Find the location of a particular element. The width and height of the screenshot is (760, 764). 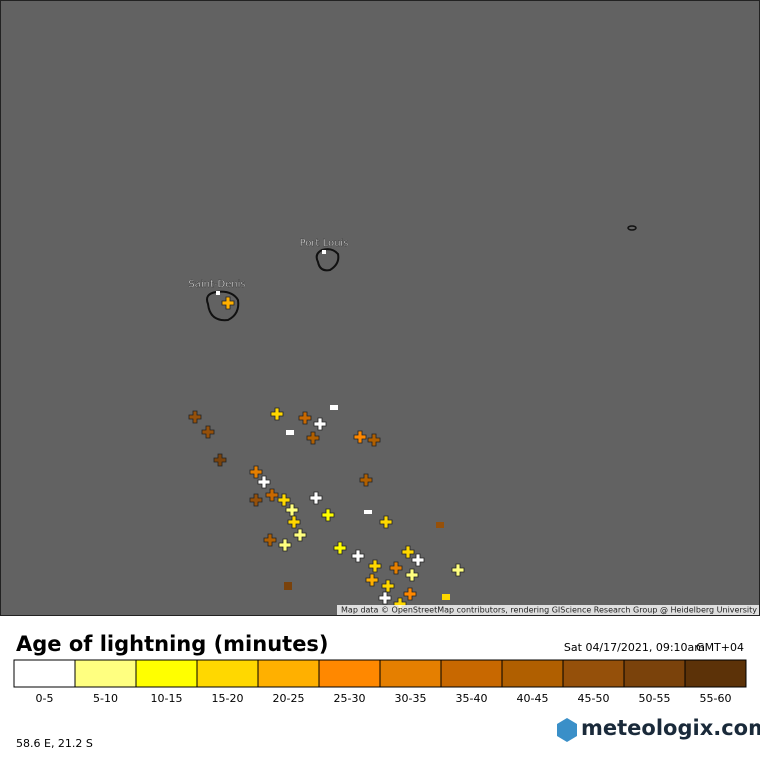

brand: meteologix.com is located at coordinates (670, 728).